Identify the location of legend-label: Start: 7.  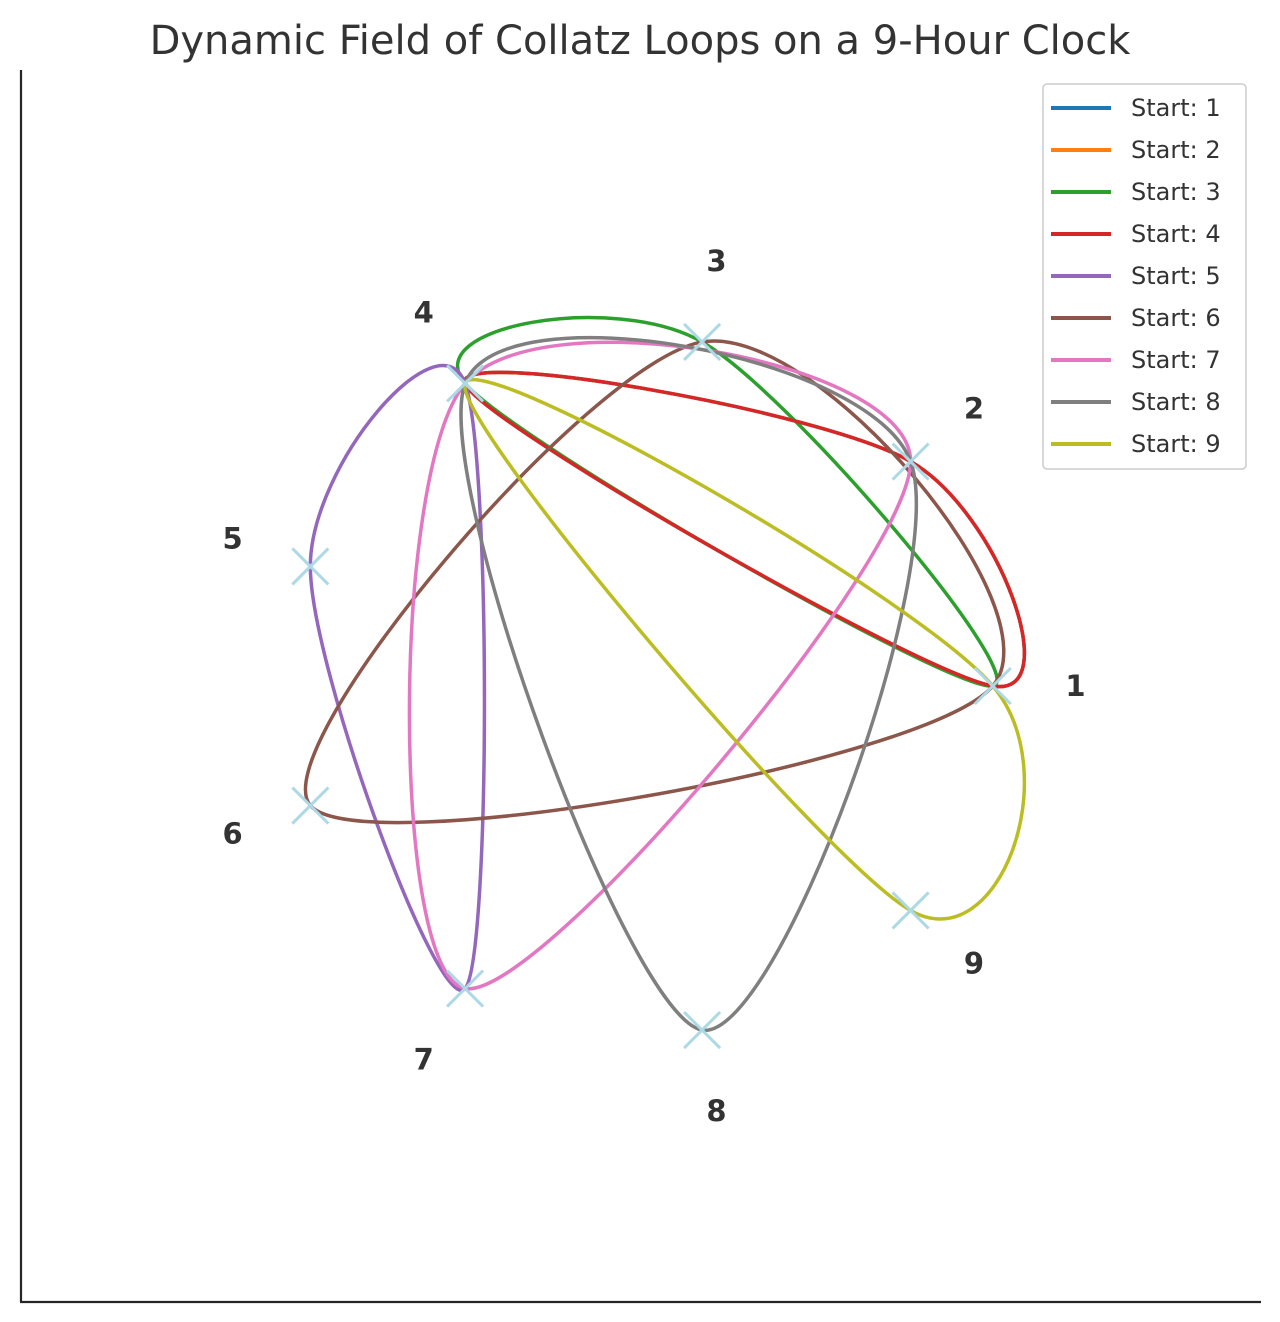
(1176, 360).